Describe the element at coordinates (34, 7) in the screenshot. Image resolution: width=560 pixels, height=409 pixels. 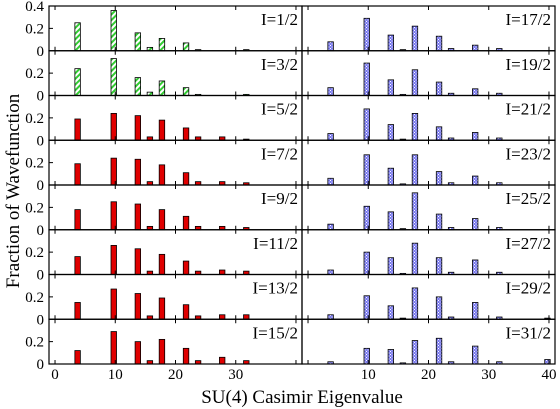
I see `y-tick-label: 0.4` at that location.